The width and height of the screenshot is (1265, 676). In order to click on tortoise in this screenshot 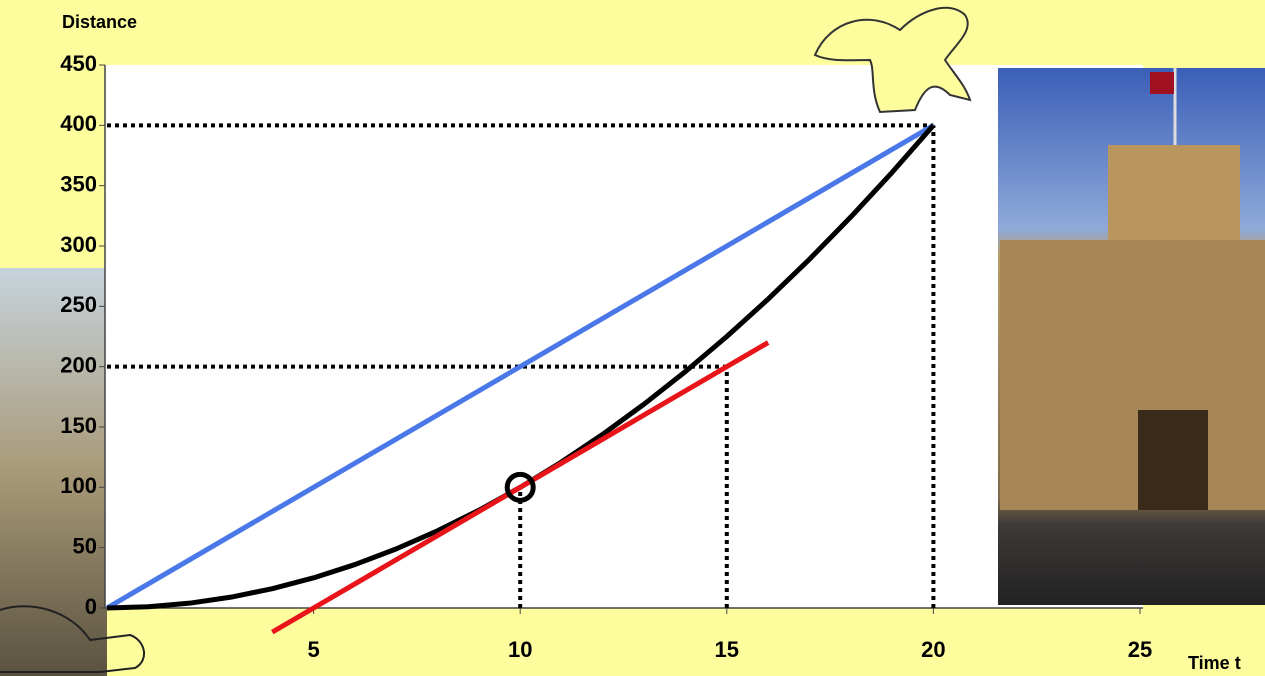, I will do `click(72, 639)`.